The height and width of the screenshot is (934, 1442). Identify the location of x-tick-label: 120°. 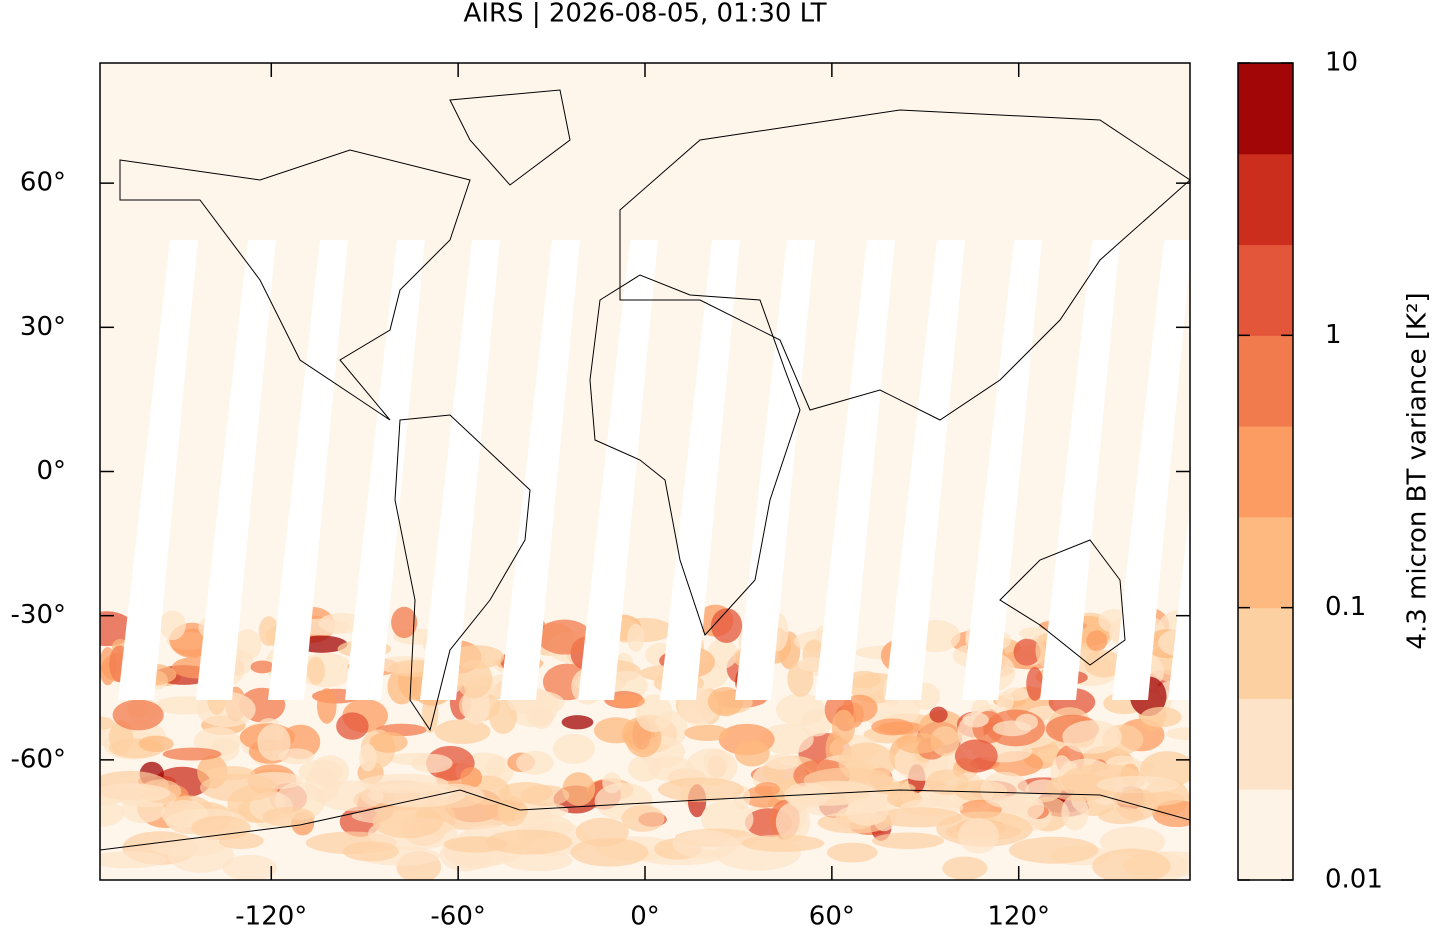
(1018, 916).